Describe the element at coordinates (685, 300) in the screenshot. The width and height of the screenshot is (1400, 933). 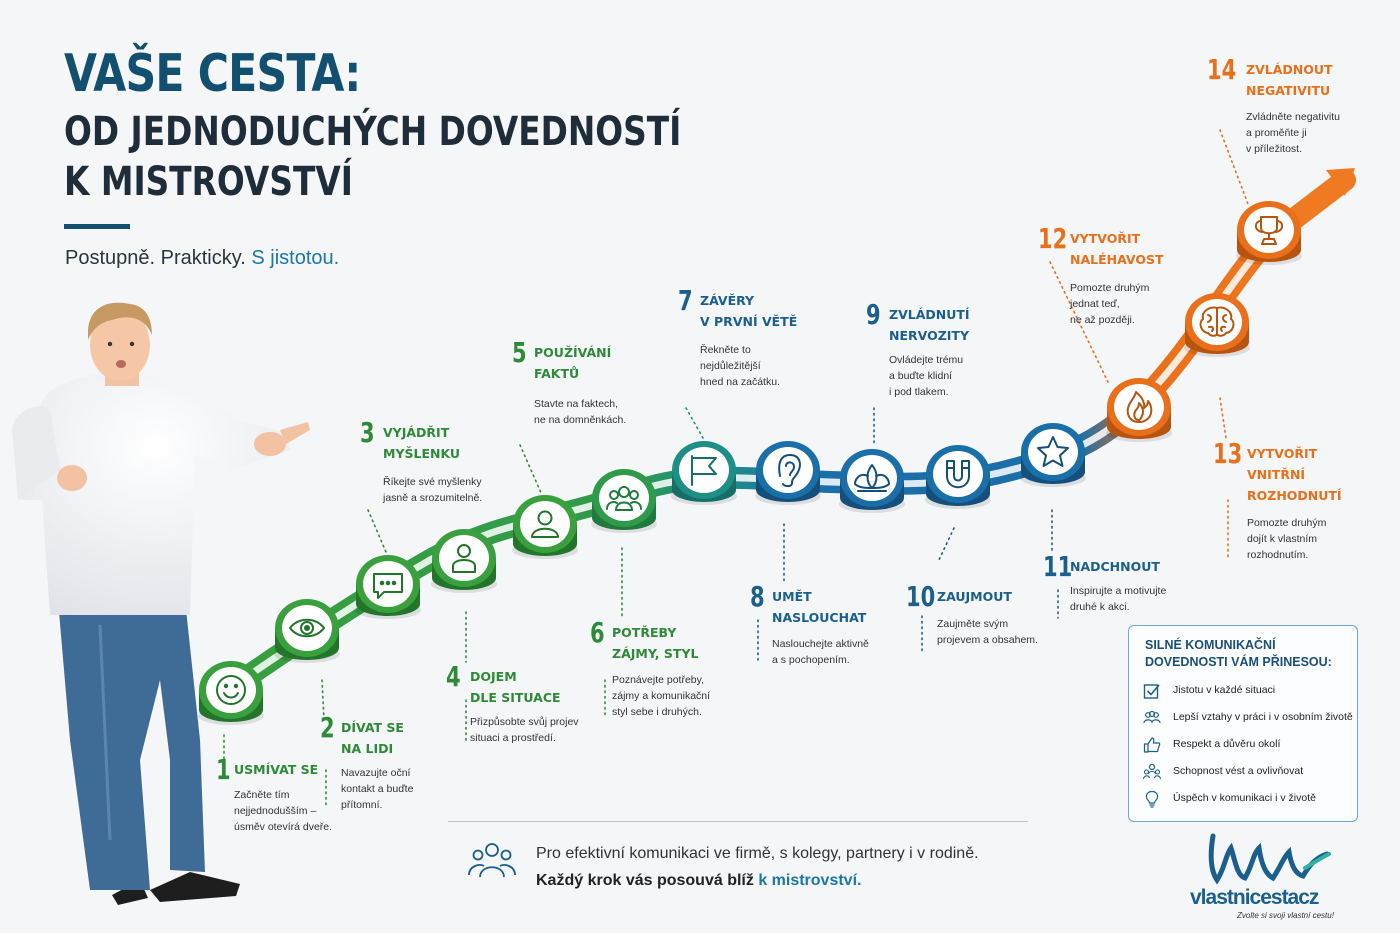
I see `step-number: 7` at that location.